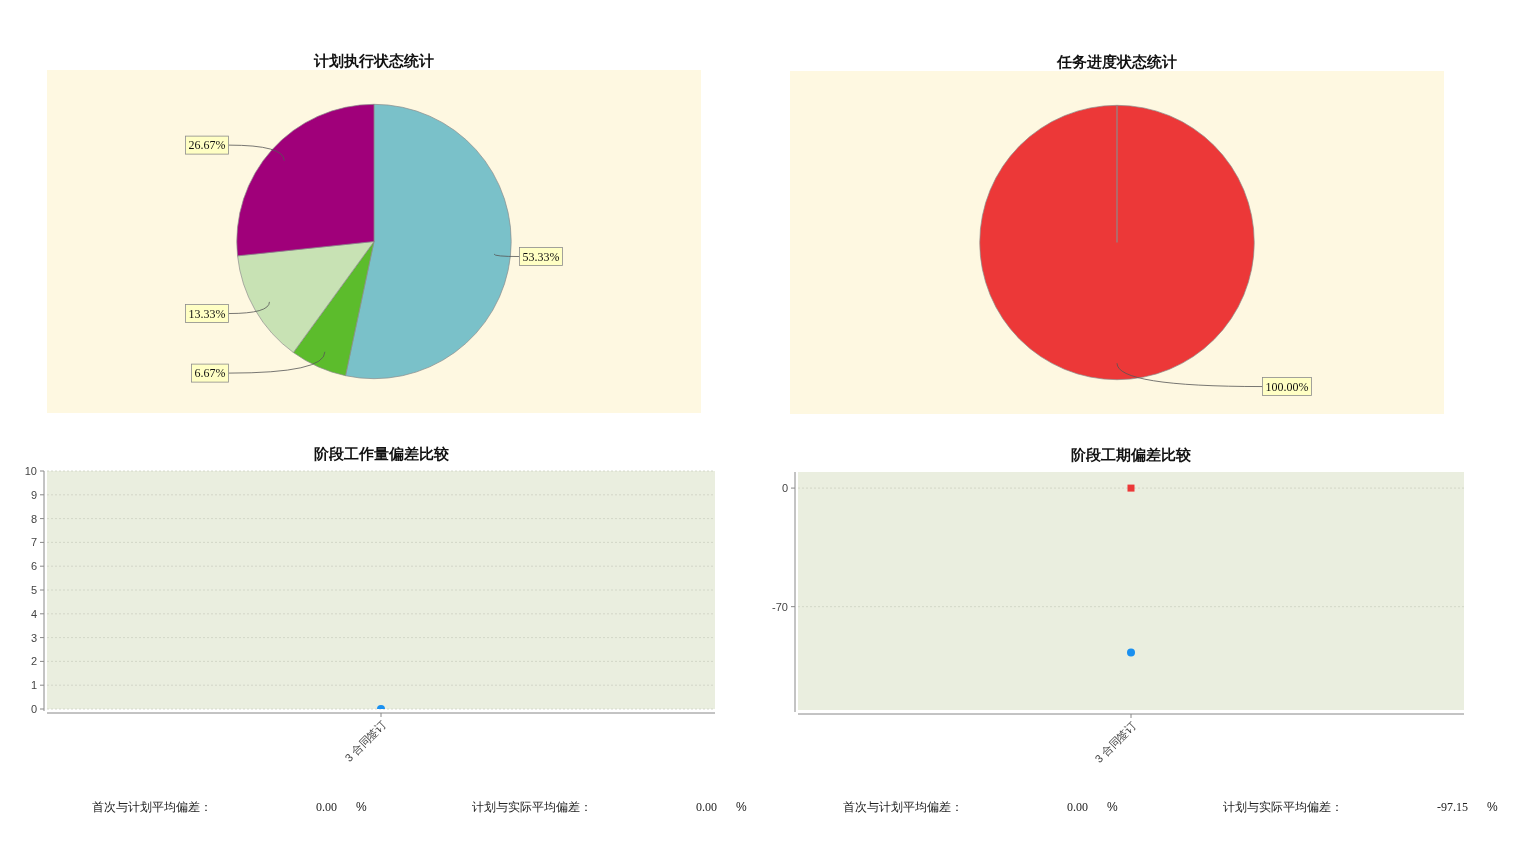 The width and height of the screenshot is (1513, 847). What do you see at coordinates (33, 542) in the screenshot?
I see `y-tick-label: 7` at bounding box center [33, 542].